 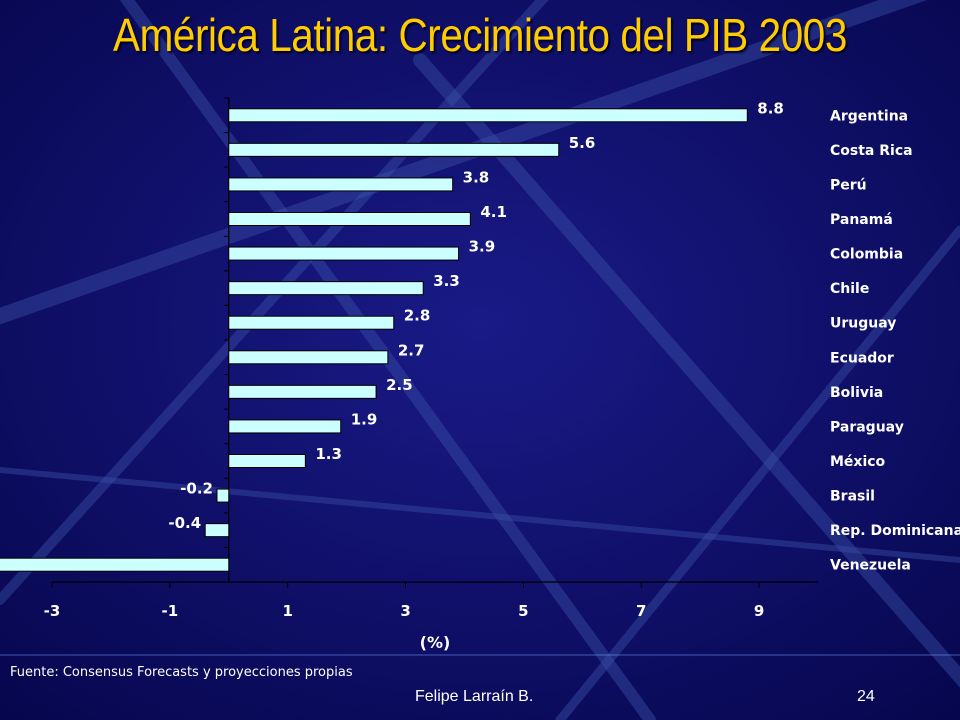 I want to click on bar-value-label: 5.6, so click(x=582, y=143).